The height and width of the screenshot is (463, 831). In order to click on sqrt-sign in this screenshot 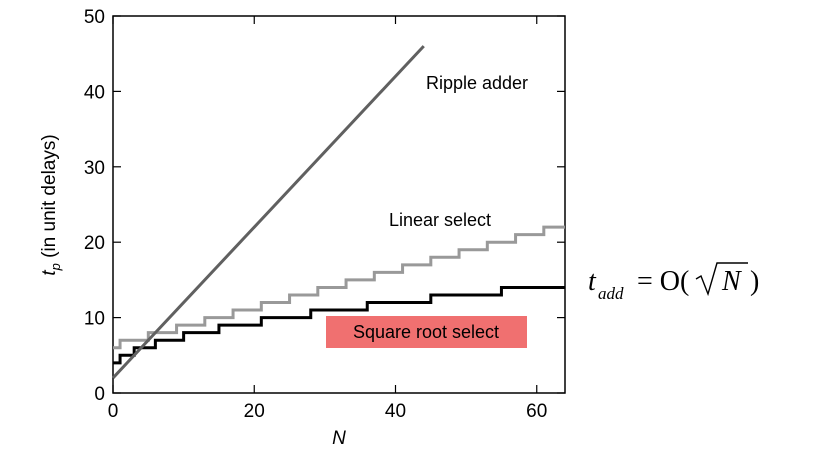, I will do `click(721, 279)`.